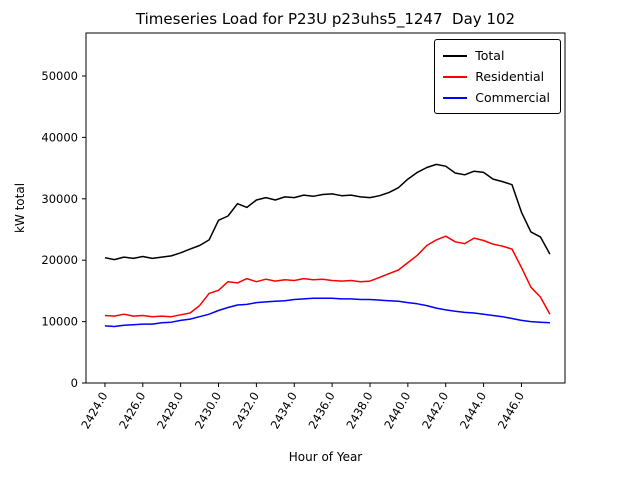 Image resolution: width=640 pixels, height=480 pixels. I want to click on svg-text: 2440.0, so click(397, 411).